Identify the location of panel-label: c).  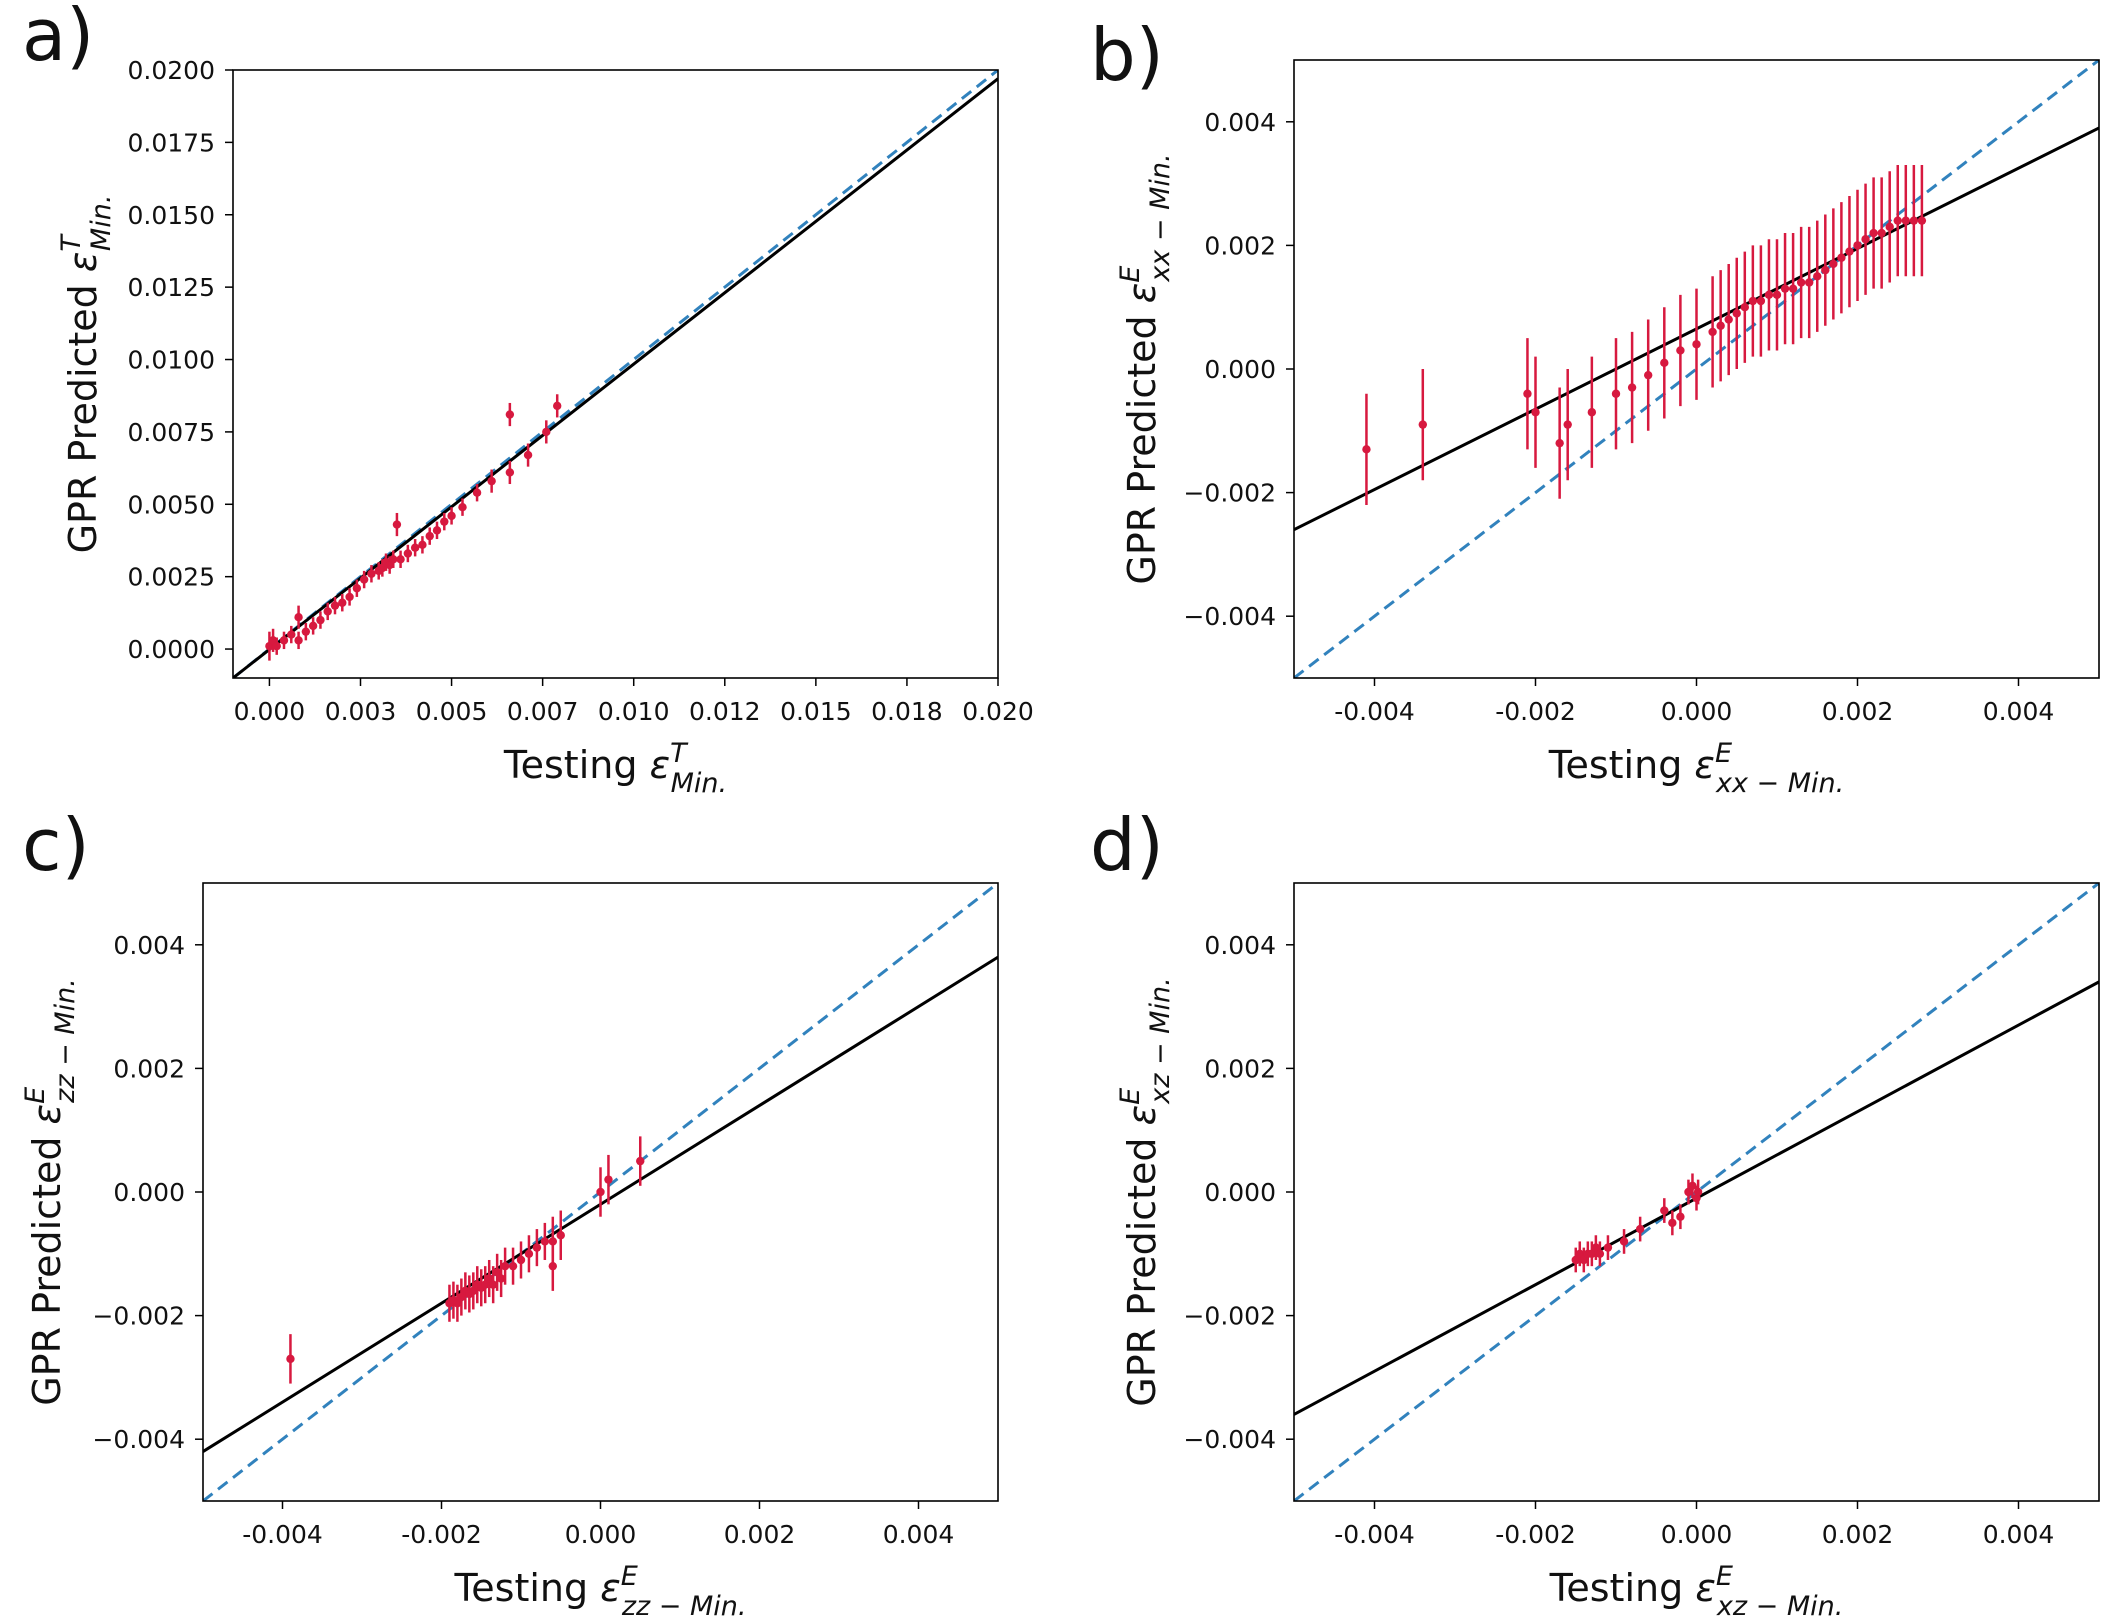
(56, 845).